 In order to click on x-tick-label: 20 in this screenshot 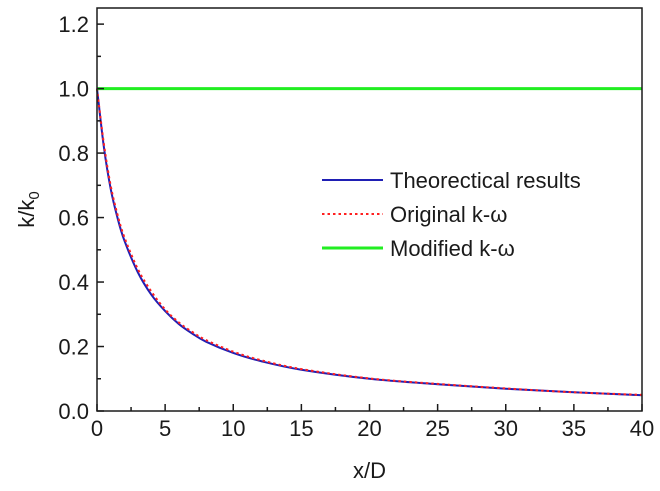, I will do `click(369, 428)`.